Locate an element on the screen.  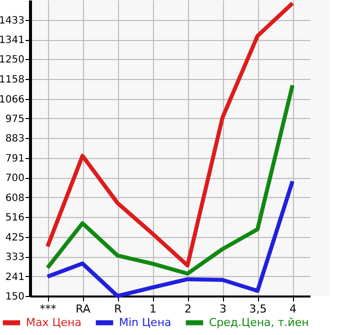
y-tick-label: 333 is located at coordinates (14, 258).